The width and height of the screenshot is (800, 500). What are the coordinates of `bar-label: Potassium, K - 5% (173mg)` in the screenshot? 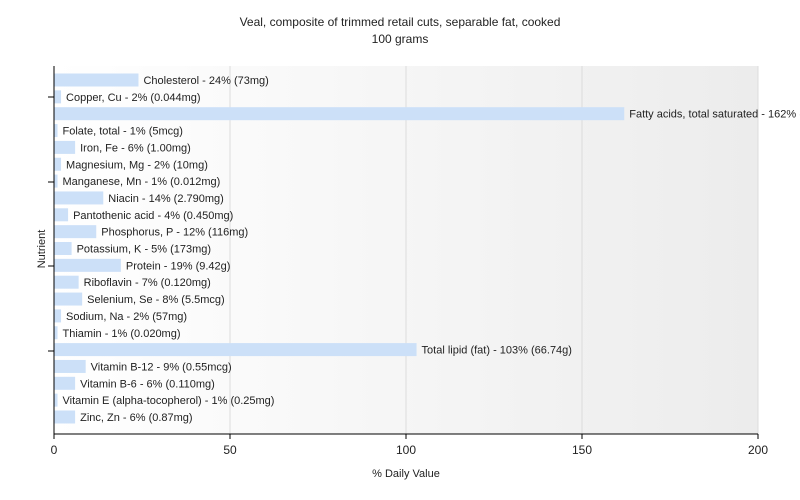 It's located at (144, 250).